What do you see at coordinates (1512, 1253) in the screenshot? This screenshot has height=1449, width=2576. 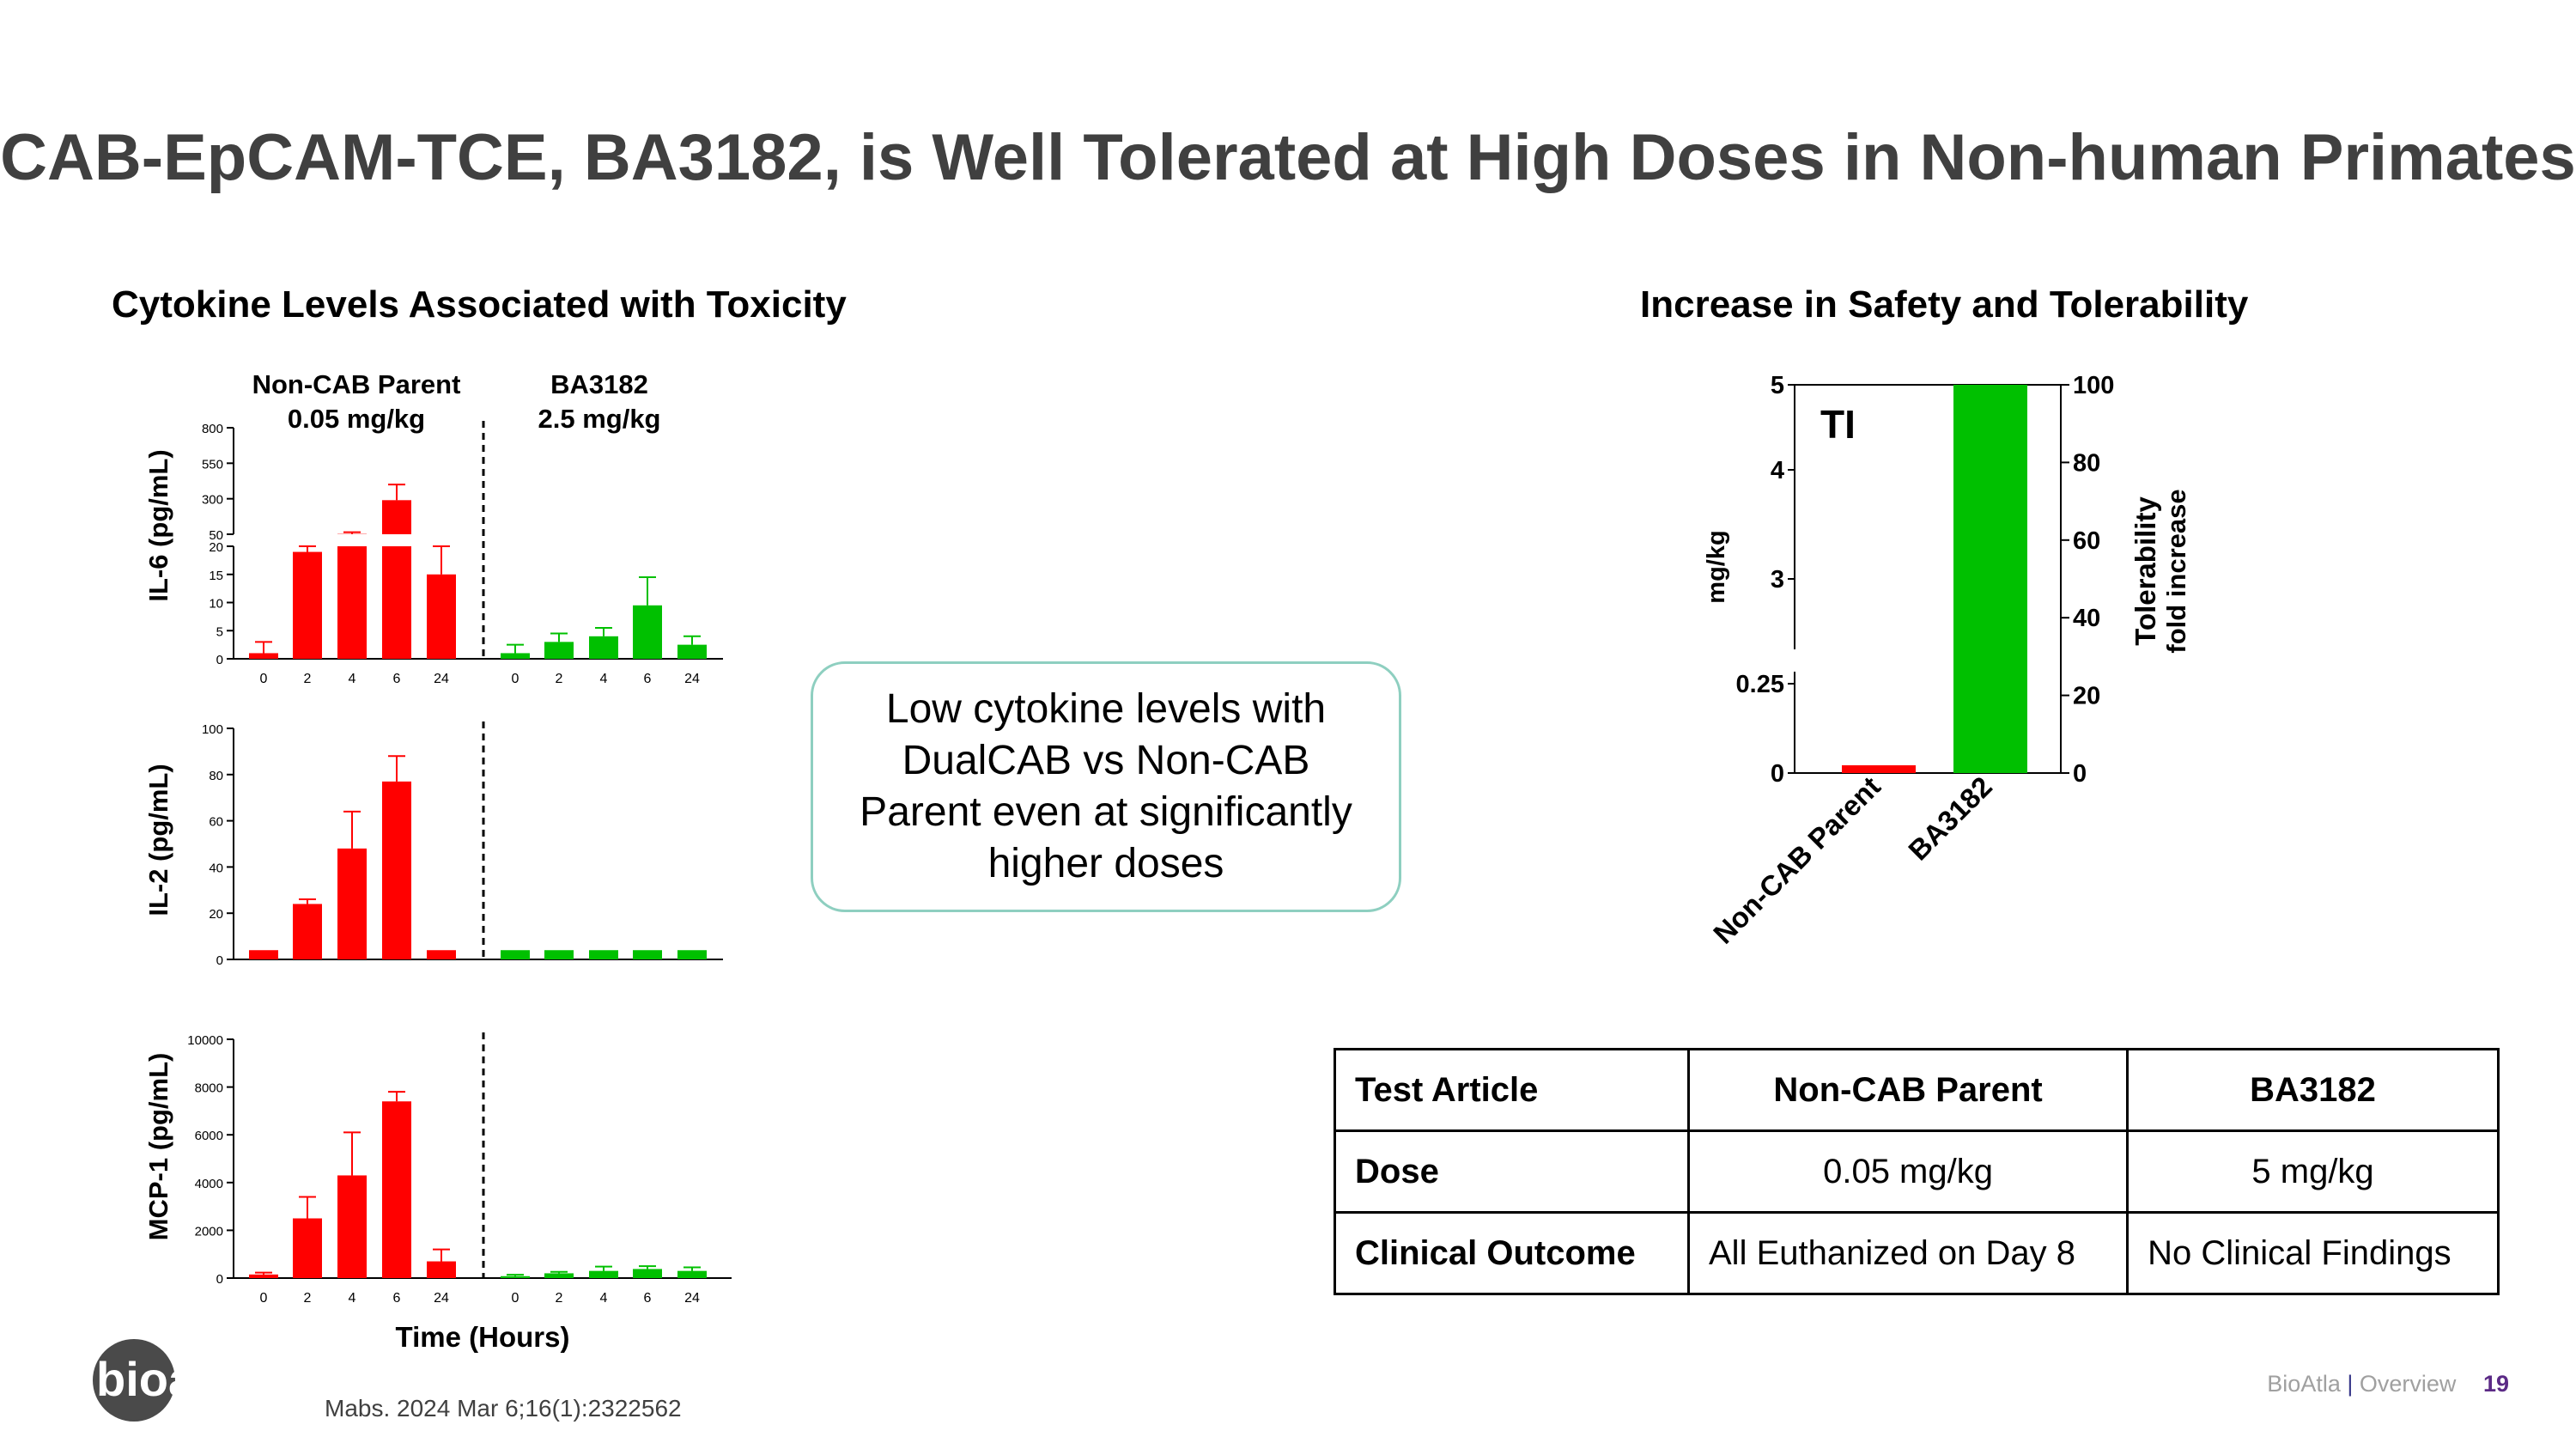 I see `table-row-header: Clinical Outcome` at bounding box center [1512, 1253].